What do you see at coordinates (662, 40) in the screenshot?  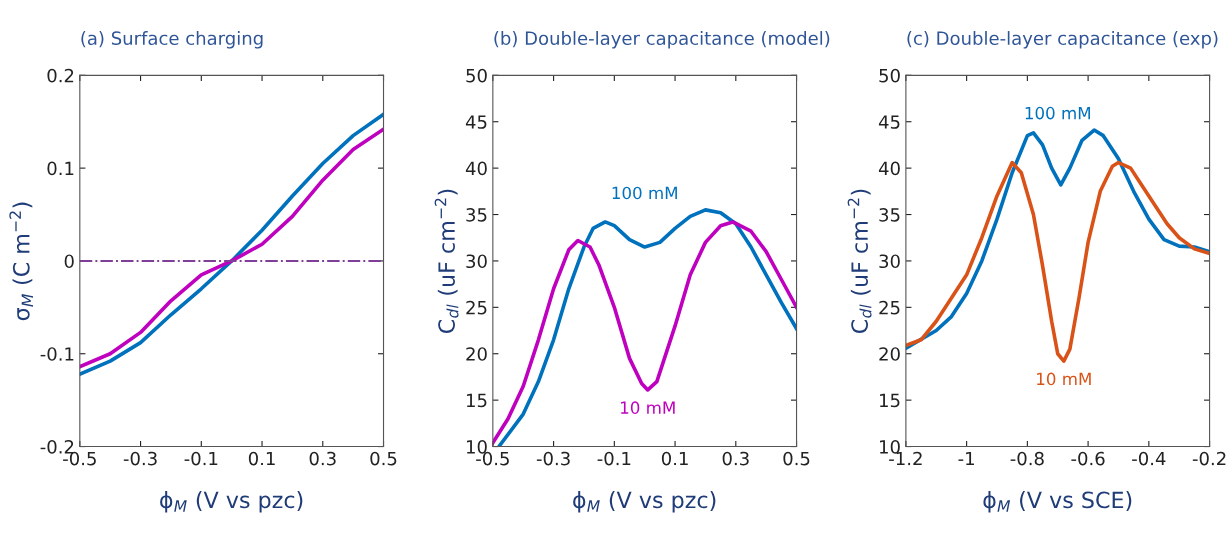 I see `chart-title: (b) Double-layer capacitance (model)` at bounding box center [662, 40].